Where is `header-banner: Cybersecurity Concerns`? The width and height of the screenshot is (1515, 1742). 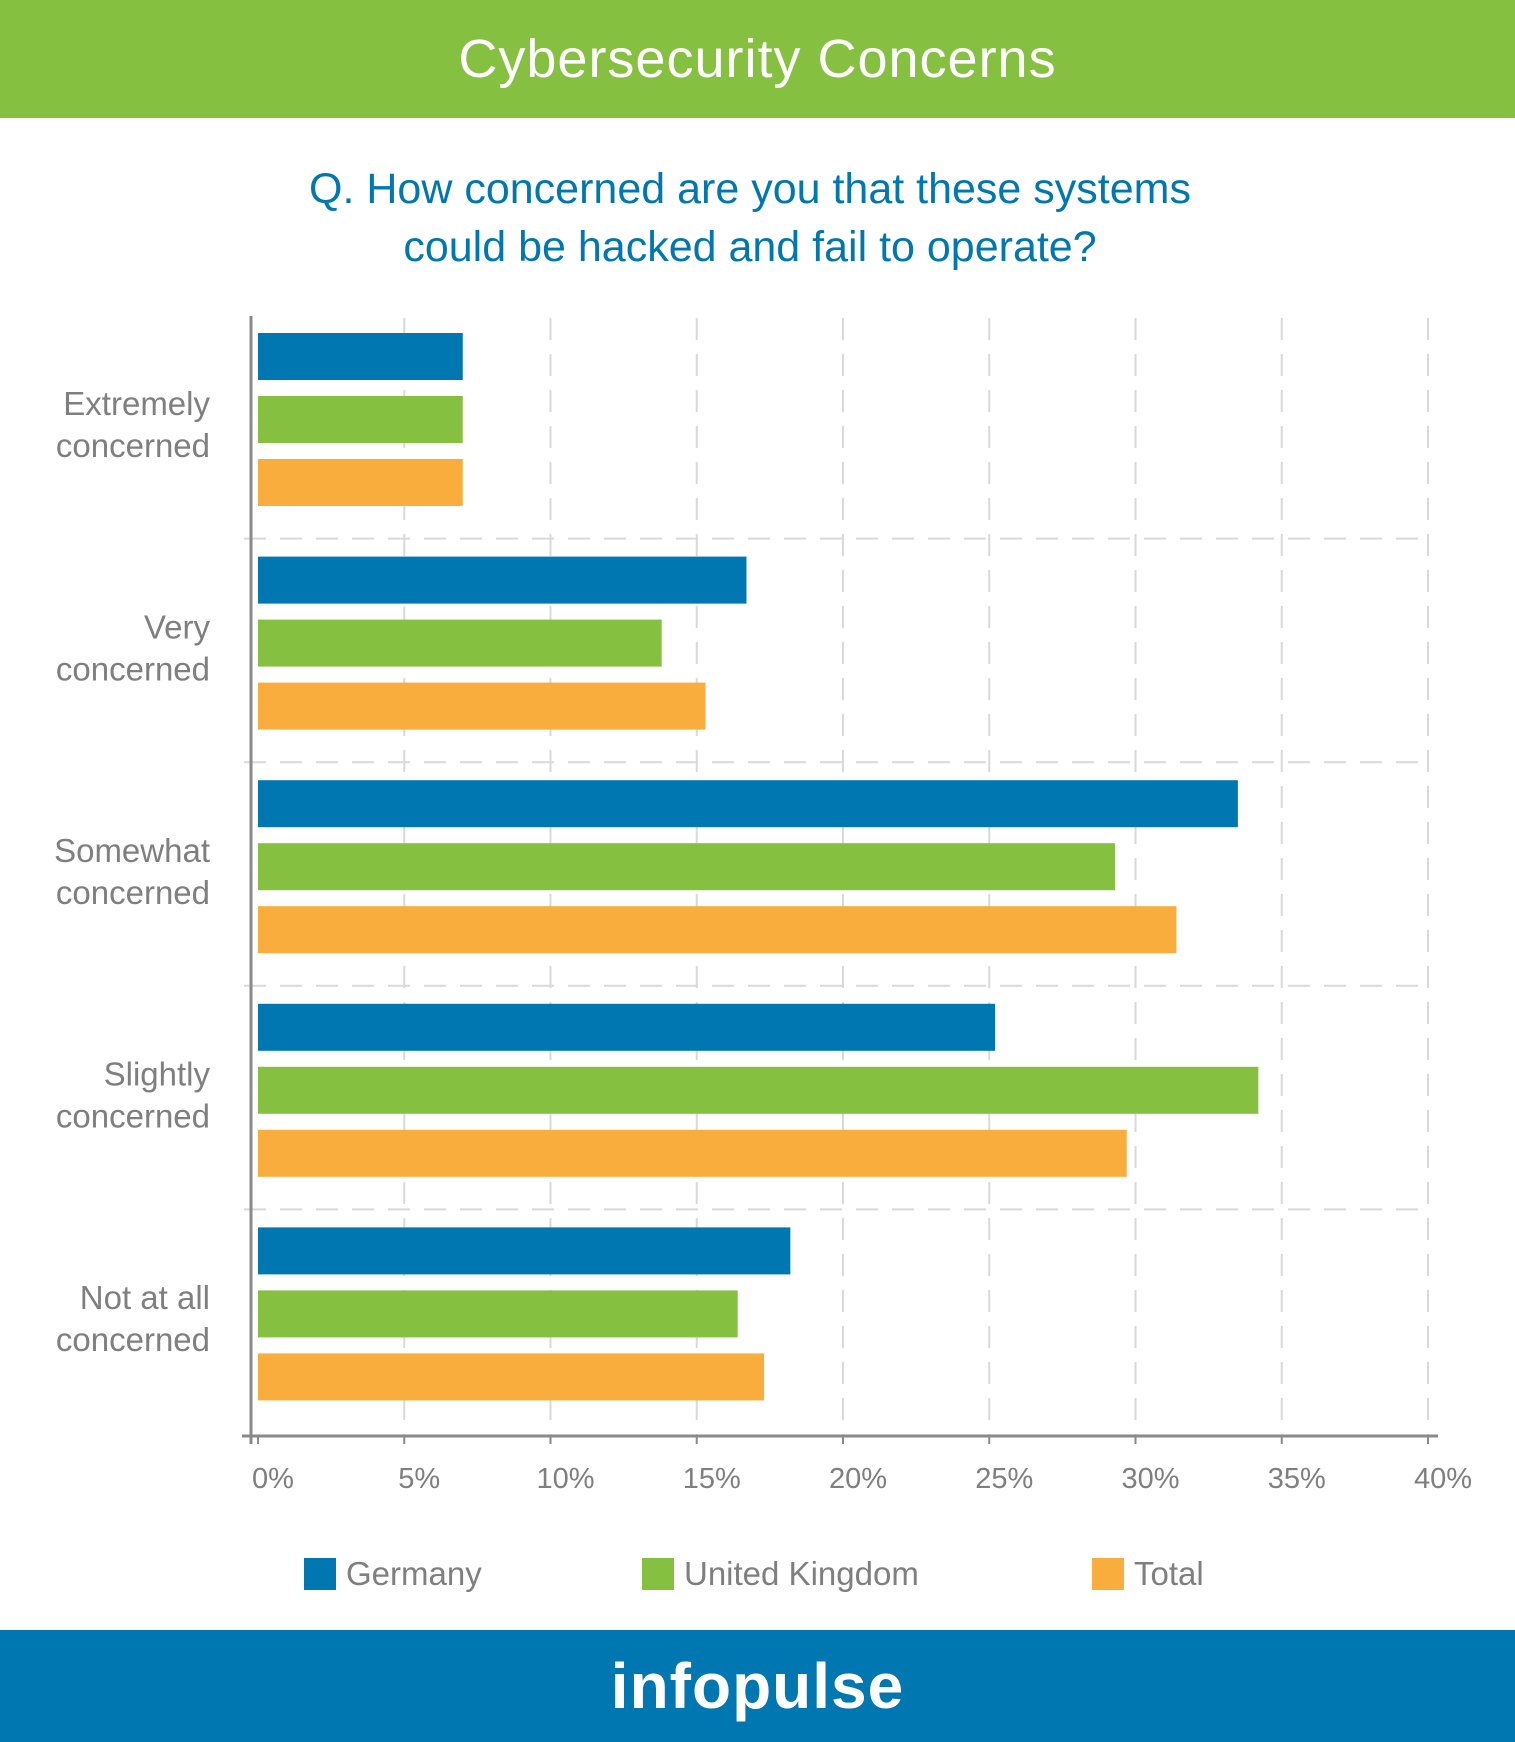 header-banner: Cybersecurity Concerns is located at coordinates (757, 59).